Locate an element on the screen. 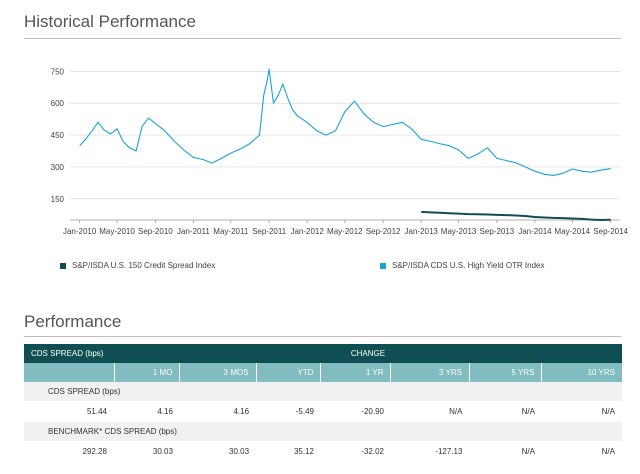 This screenshot has width=640, height=474. table-cell: -32.02 is located at coordinates (372, 451).